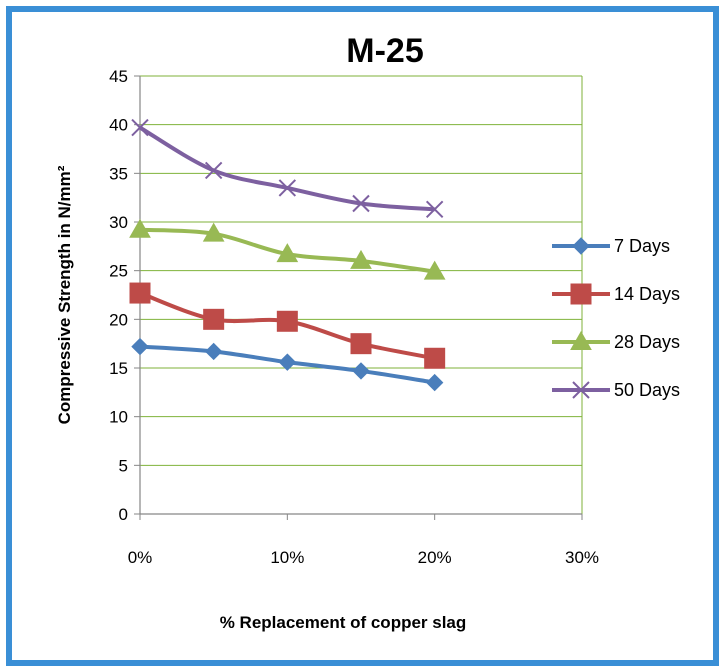 This screenshot has height=668, width=719. Describe the element at coordinates (581, 390) in the screenshot. I see `legend-marker-50-days` at that location.